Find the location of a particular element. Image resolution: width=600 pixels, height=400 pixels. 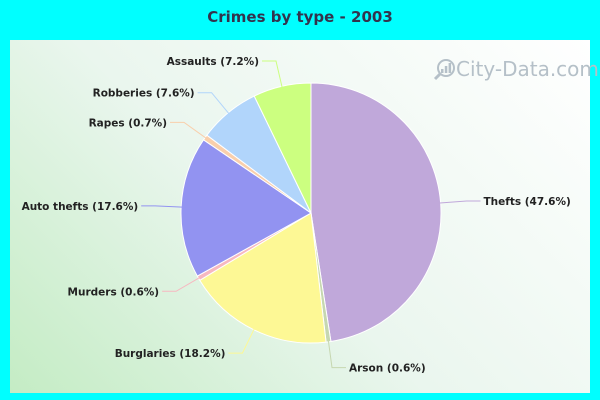

magnifier-chart-icon is located at coordinates (444, 70).